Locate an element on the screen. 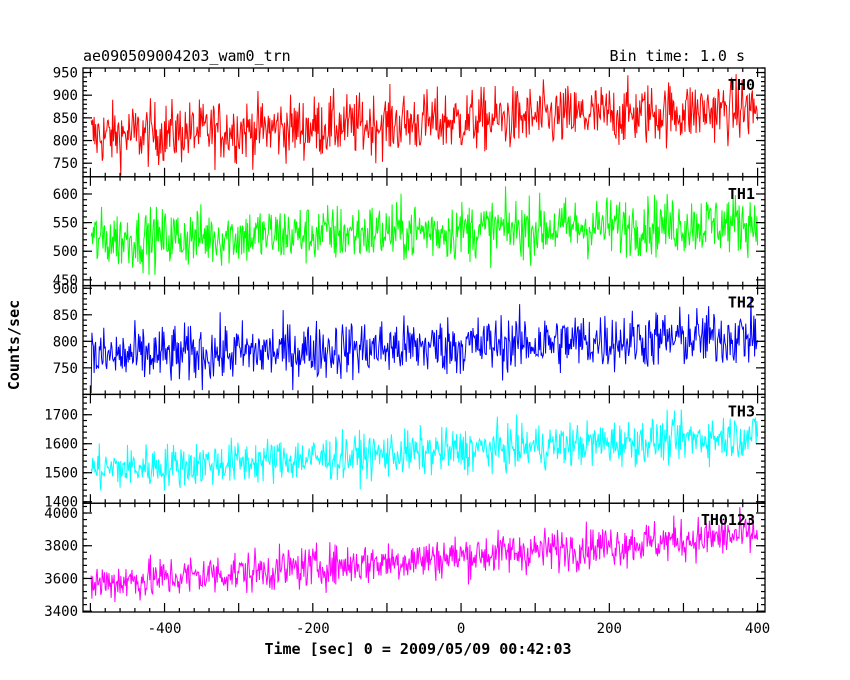 Image resolution: width=850 pixels, height=680 pixels. panel-th0: 750 800 850 900 950 TH0 is located at coordinates (409, 122).